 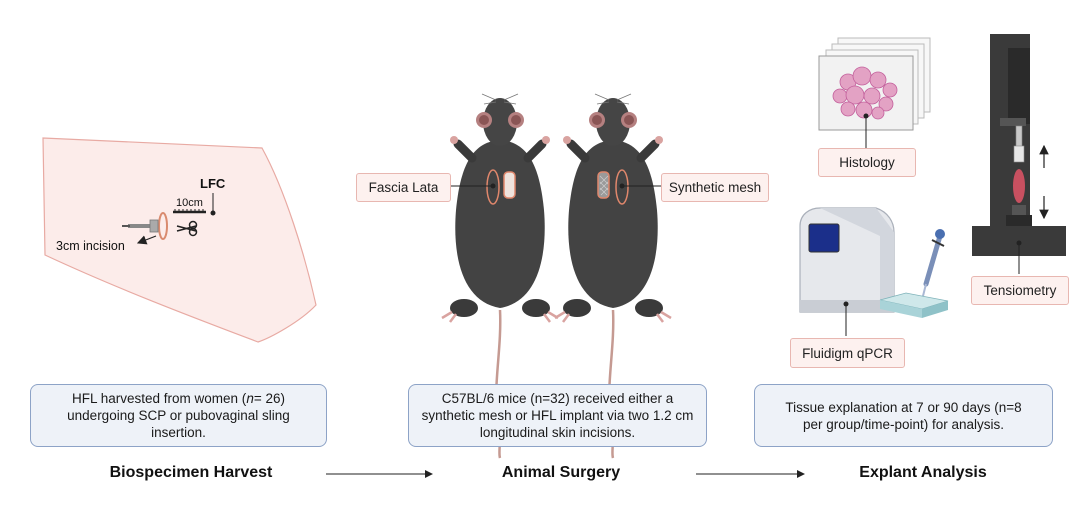 I want to click on thigh-skin, so click(x=179, y=240).